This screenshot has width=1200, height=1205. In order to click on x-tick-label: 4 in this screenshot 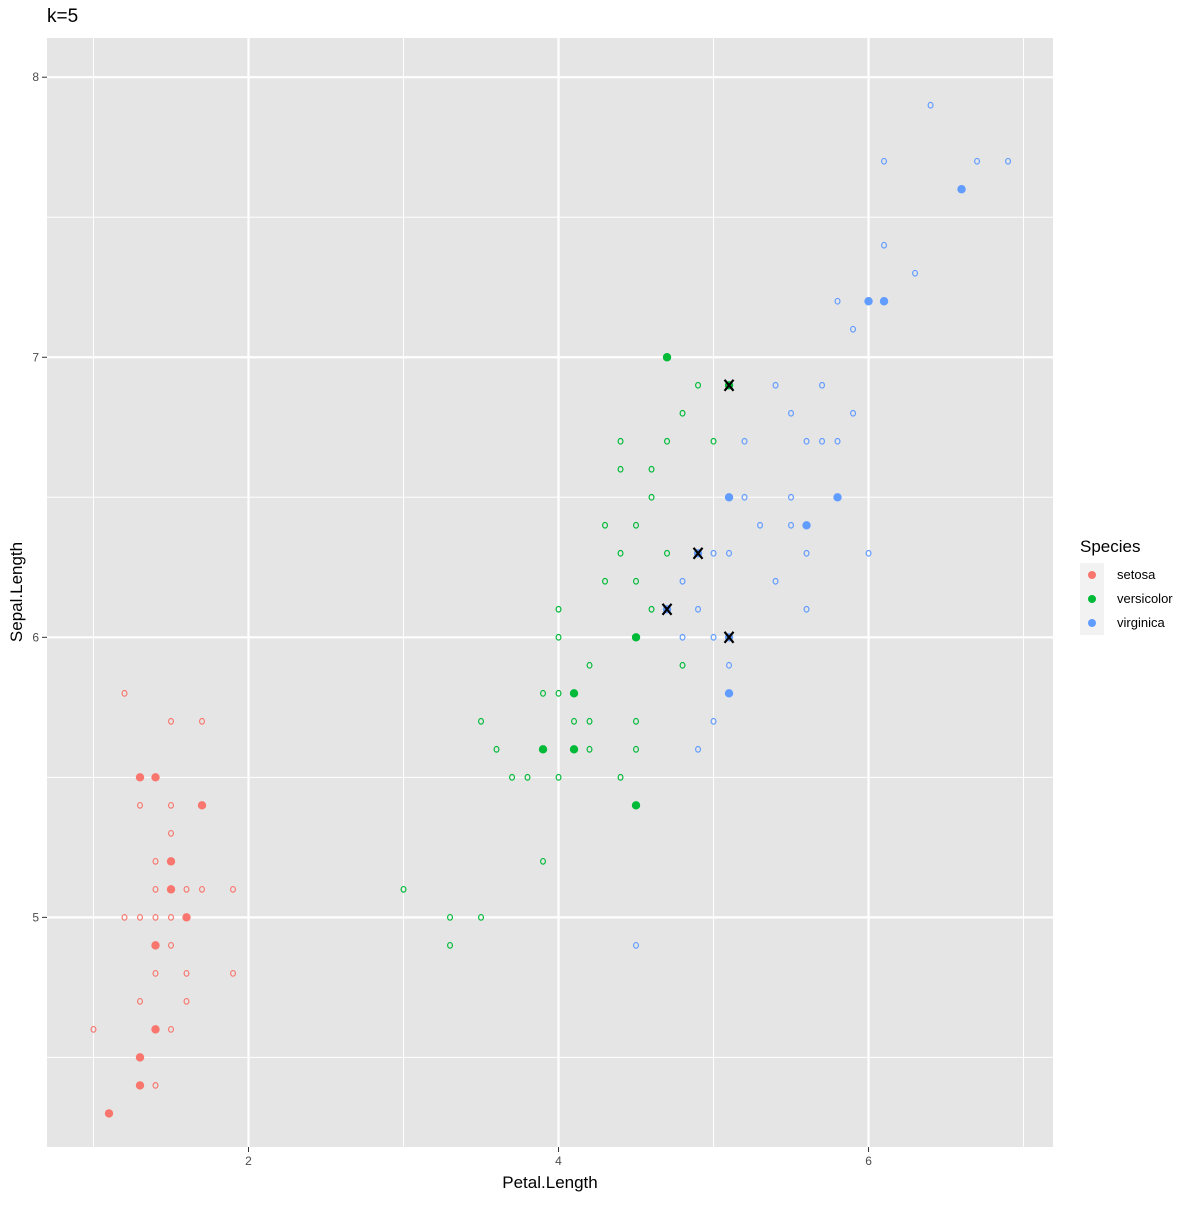, I will do `click(558, 1161)`.